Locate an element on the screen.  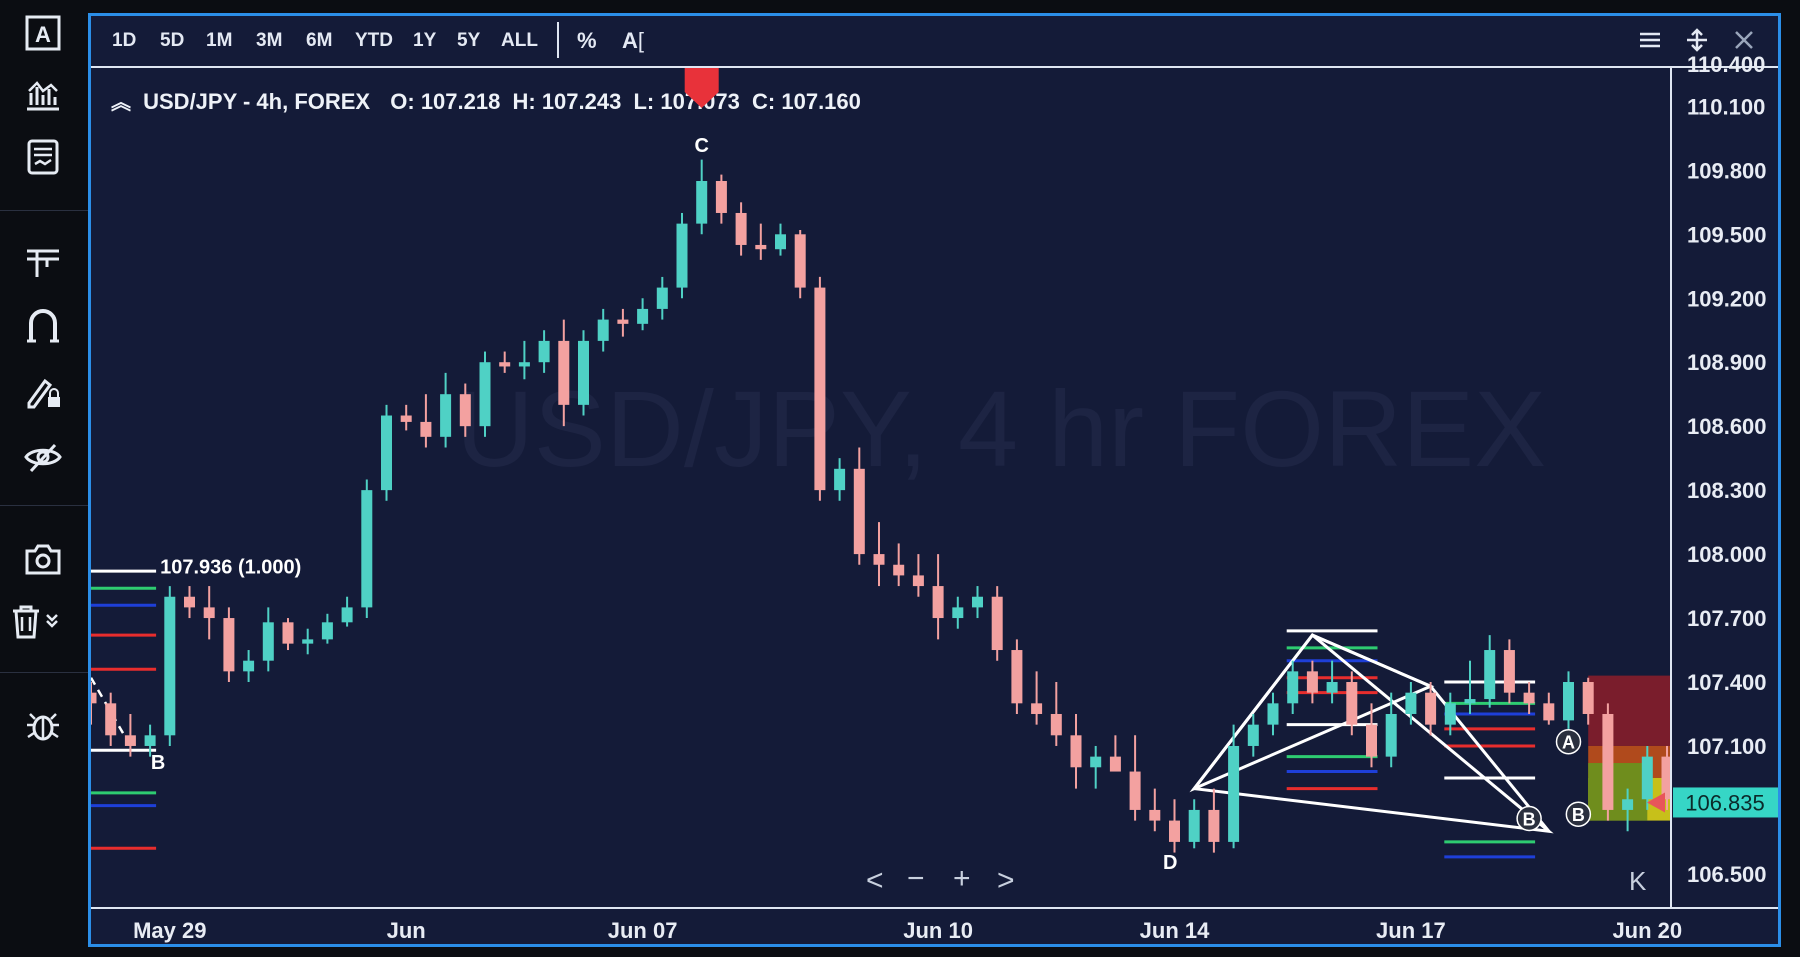
collapse-legend-icon: ︽ is located at coordinates (121, 103).